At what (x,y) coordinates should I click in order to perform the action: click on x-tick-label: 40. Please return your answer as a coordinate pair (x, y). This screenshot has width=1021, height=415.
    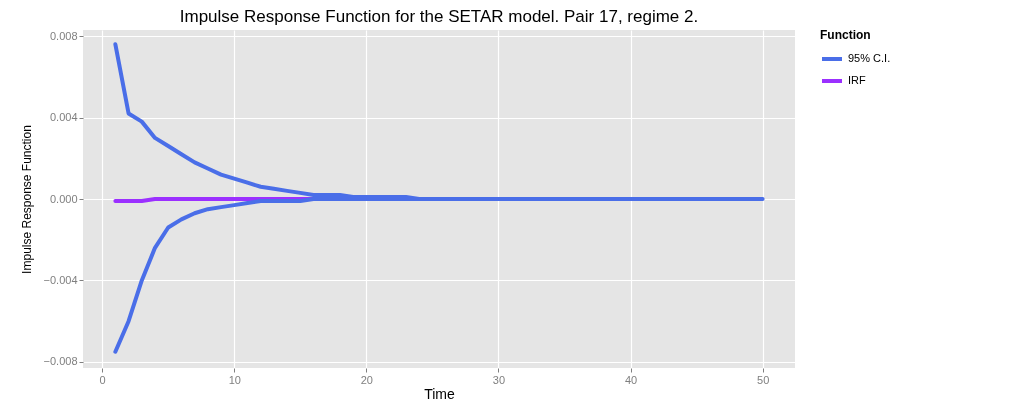
    Looking at the image, I should click on (631, 379).